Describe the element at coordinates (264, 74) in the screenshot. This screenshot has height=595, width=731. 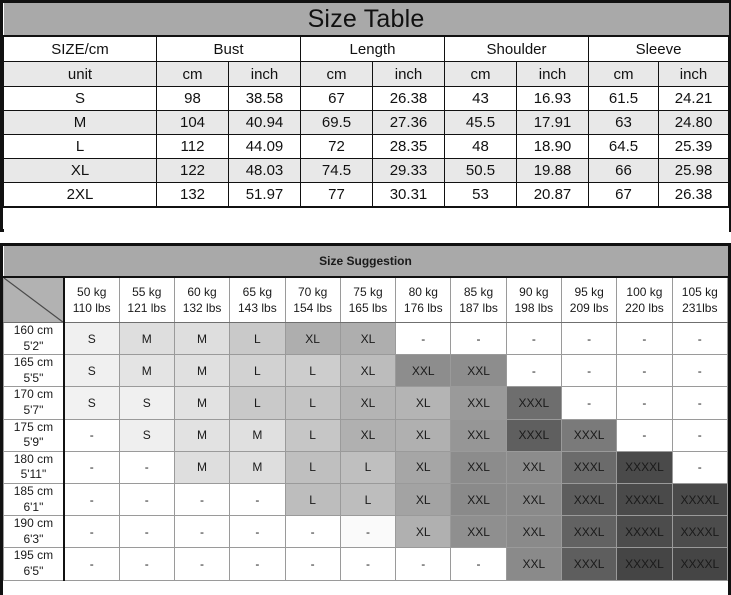
I see `header-bust-inch: inch` at that location.